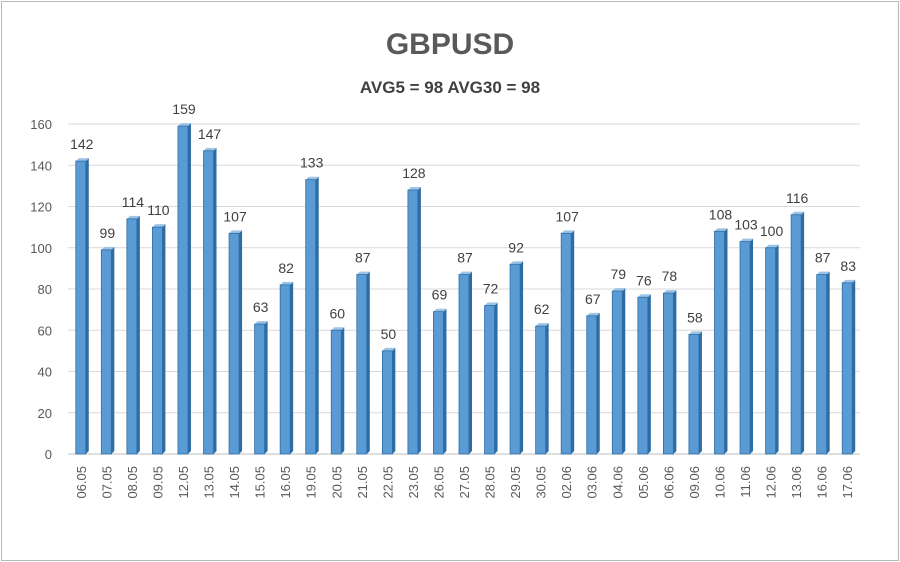  Describe the element at coordinates (45, 413) in the screenshot. I see `y-tick-label: 20` at that location.